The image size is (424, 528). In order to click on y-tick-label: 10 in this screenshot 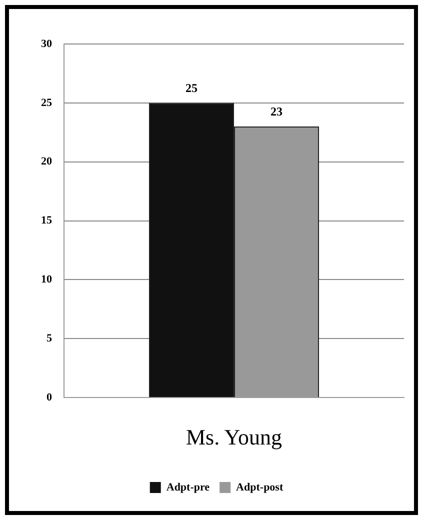, I will do `click(46, 280)`.